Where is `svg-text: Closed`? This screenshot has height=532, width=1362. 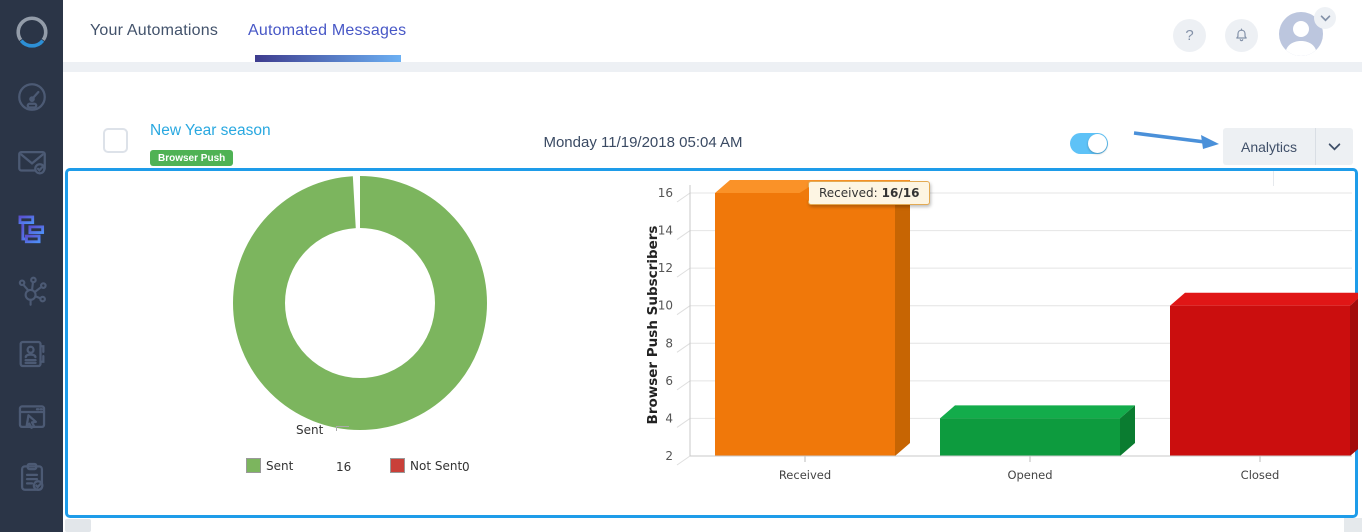
svg-text: Closed is located at coordinates (1260, 475).